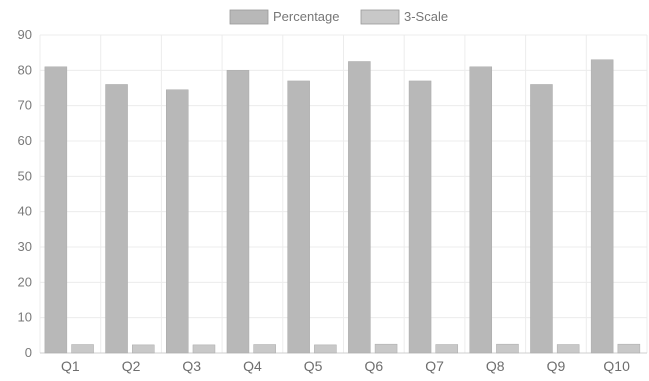 Image resolution: width=649 pixels, height=381 pixels. I want to click on y-tick-label: 70, so click(25, 105).